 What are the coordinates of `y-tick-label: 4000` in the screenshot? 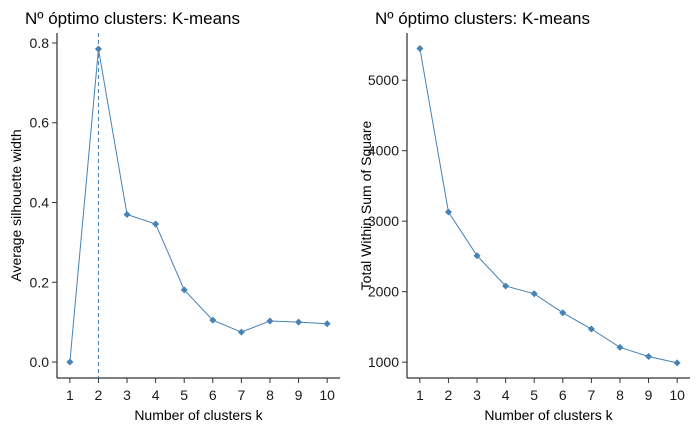 It's located at (383, 151).